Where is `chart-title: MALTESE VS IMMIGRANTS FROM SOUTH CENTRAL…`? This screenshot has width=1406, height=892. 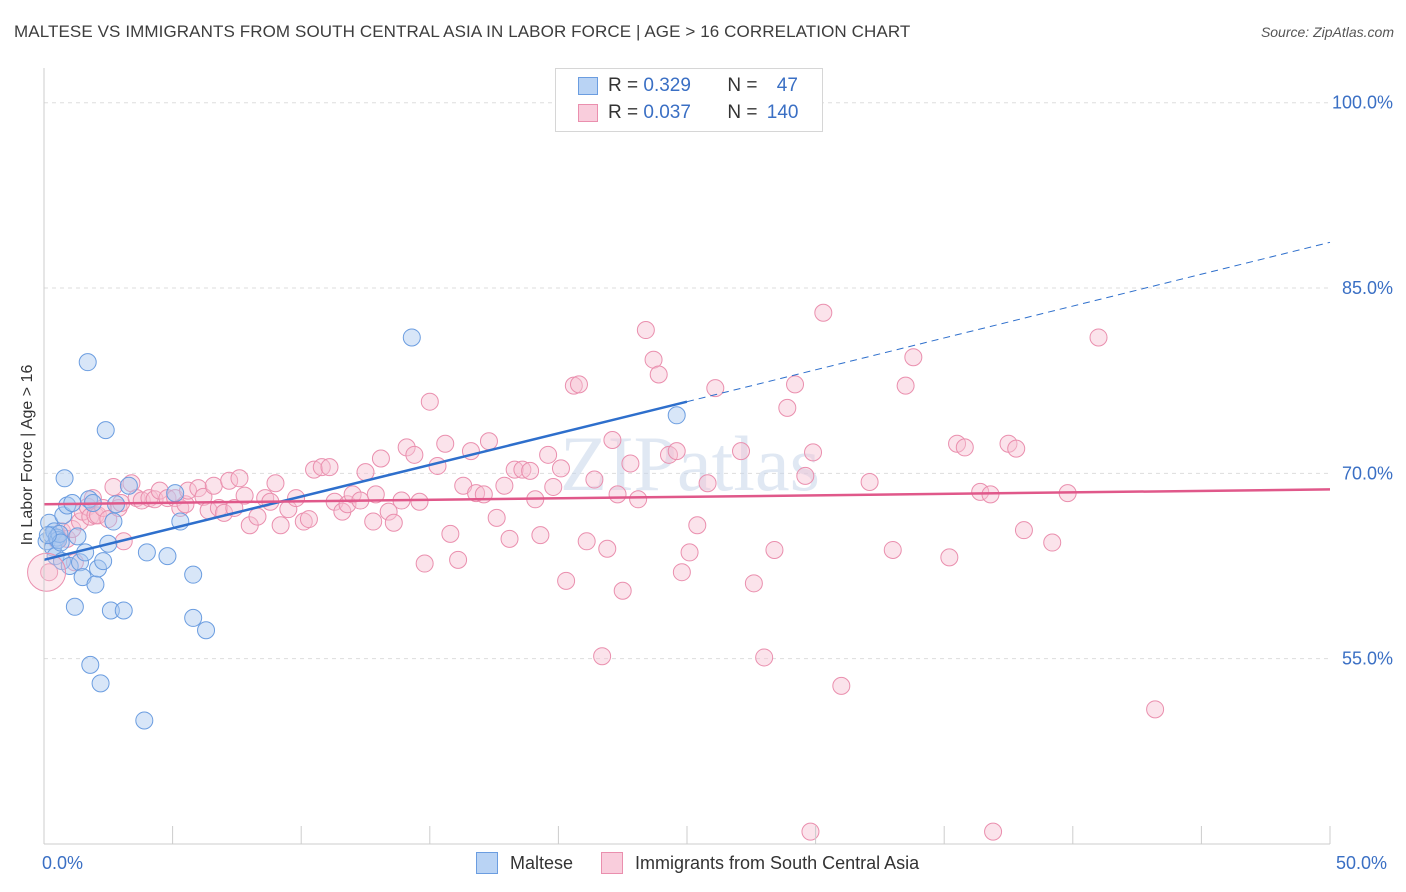
chart-title: MALTESE VS IMMIGRANTS FROM SOUTH CENTRAL… is located at coordinates (462, 31).